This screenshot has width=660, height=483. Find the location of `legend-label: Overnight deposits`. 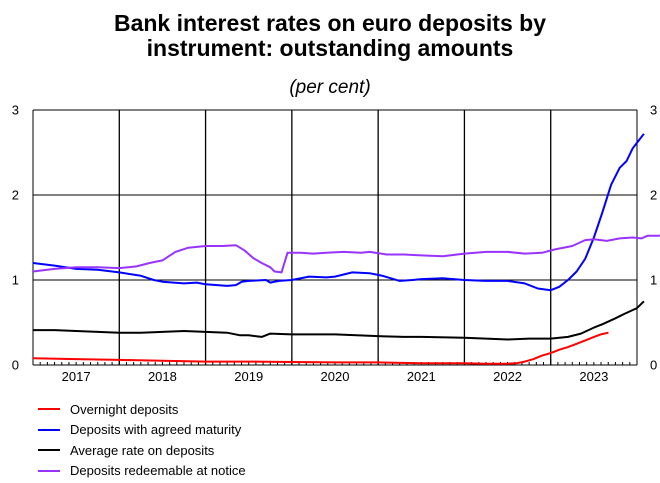

legend-label: Overnight deposits is located at coordinates (124, 409).